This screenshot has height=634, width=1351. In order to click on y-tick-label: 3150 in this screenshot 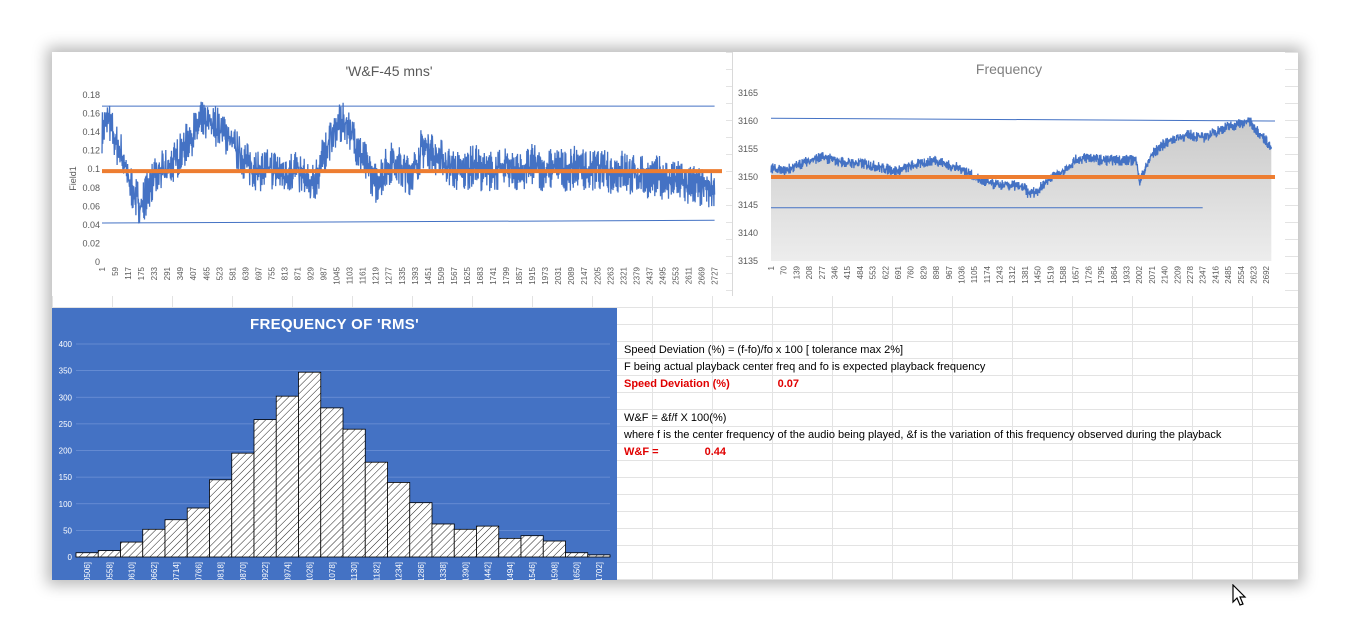, I will do `click(748, 177)`.